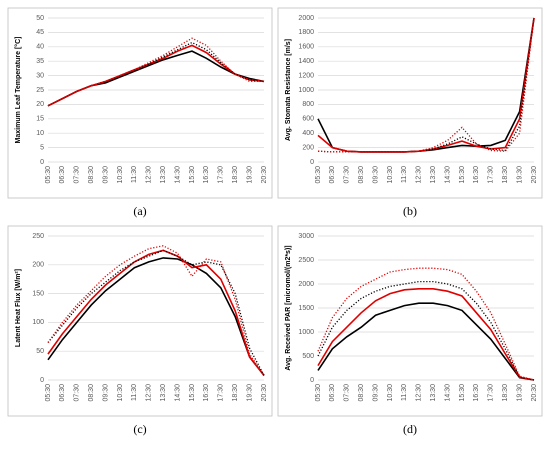 This screenshot has width=550, height=449. Describe the element at coordinates (306, 47) in the screenshot. I see `y-tick-label: 1600` at that location.